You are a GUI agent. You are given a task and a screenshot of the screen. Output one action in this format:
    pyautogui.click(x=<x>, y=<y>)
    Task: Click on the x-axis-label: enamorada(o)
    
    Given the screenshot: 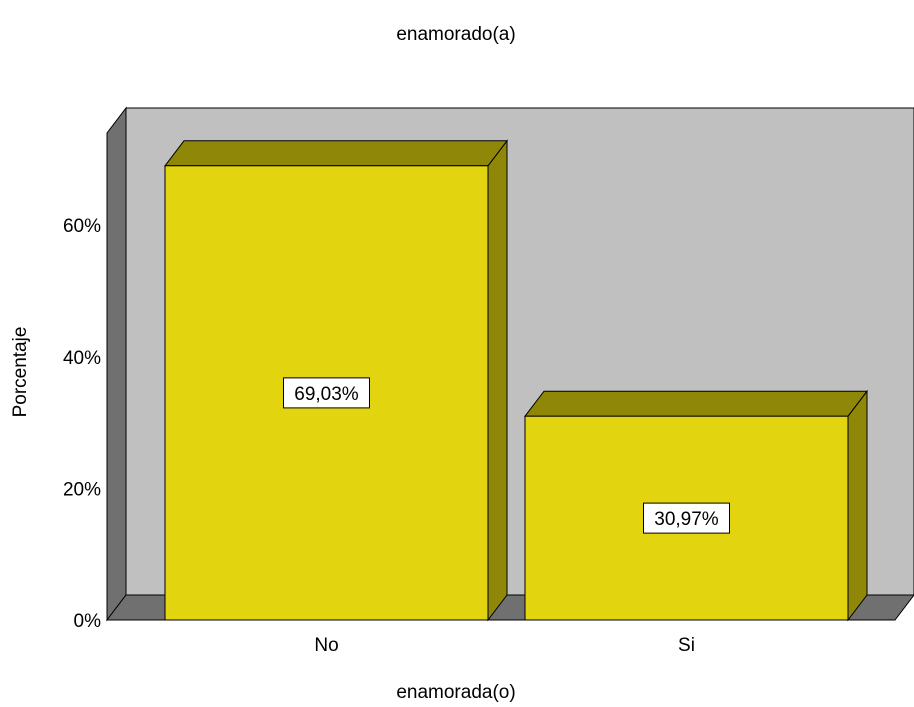 What is the action you would take?
    pyautogui.click(x=455, y=692)
    